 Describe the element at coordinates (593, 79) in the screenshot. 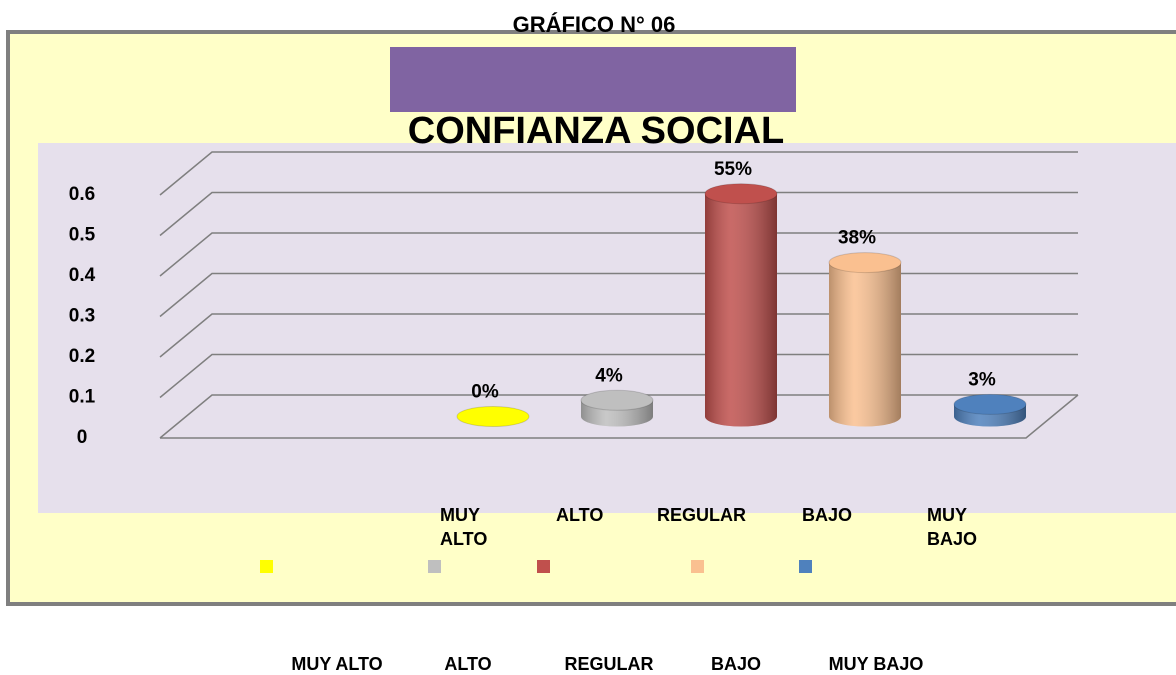

I see `title-banner` at that location.